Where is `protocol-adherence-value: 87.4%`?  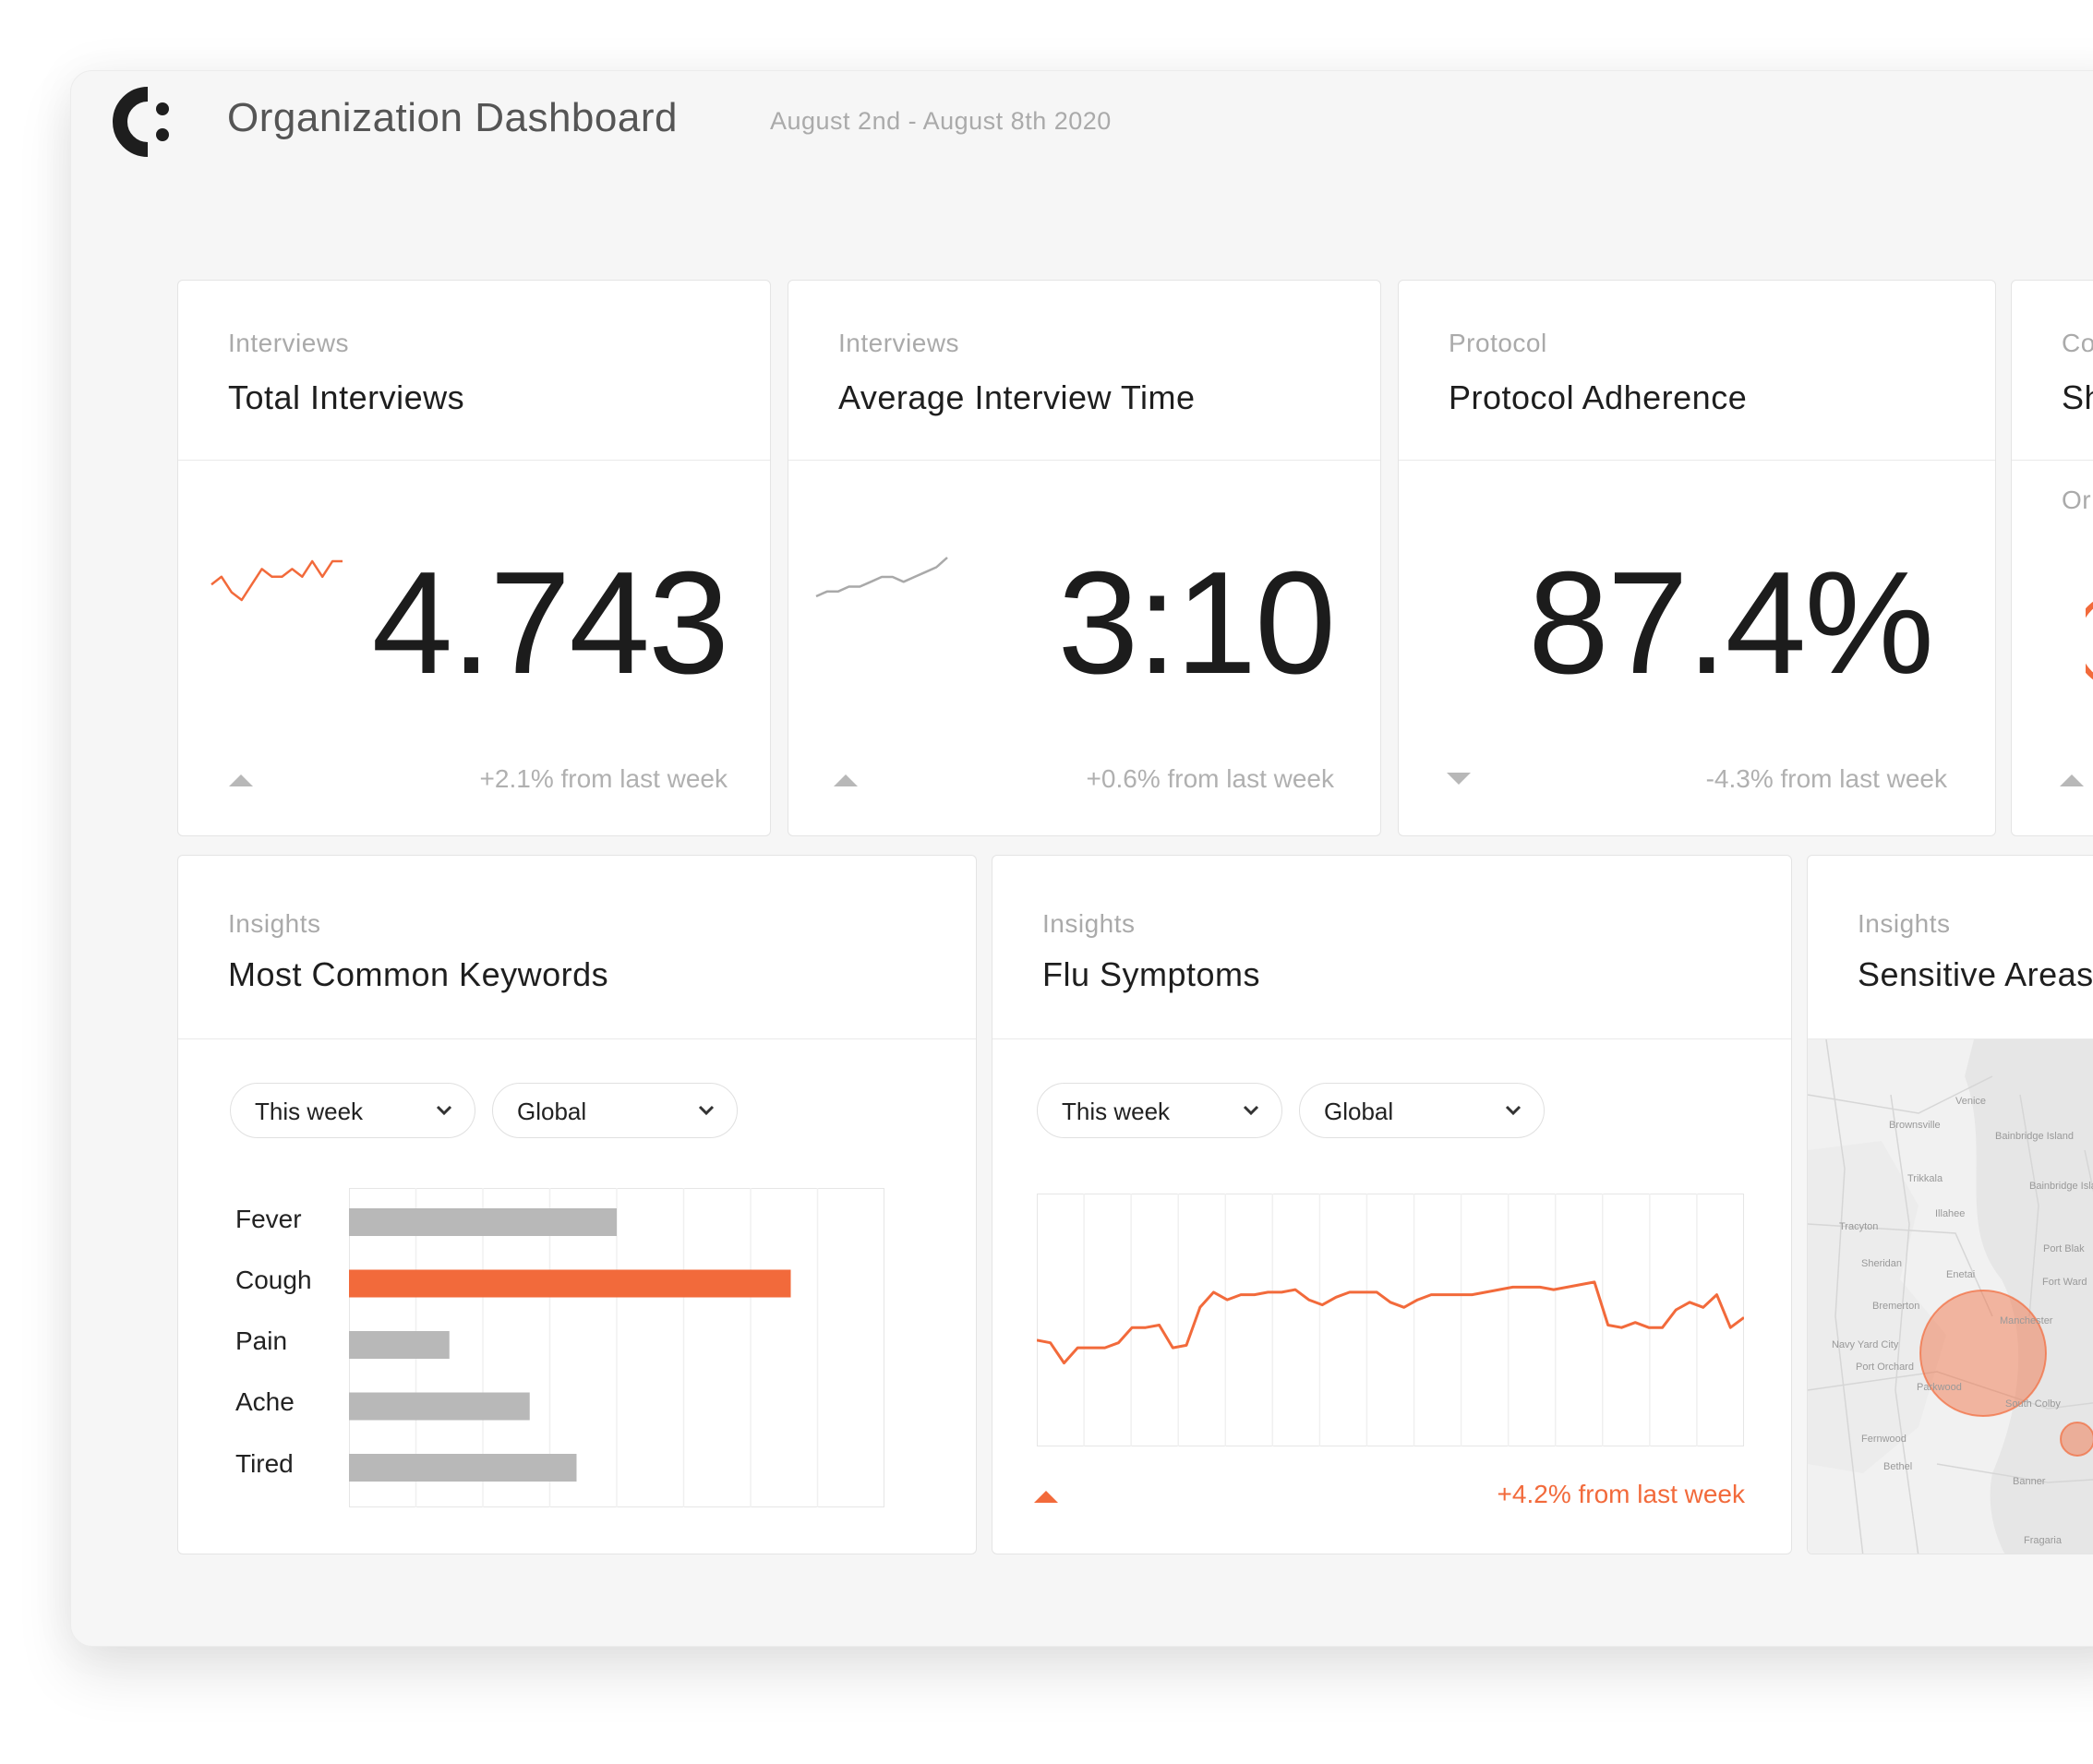
protocol-adherence-value: 87.4% is located at coordinates (1730, 623).